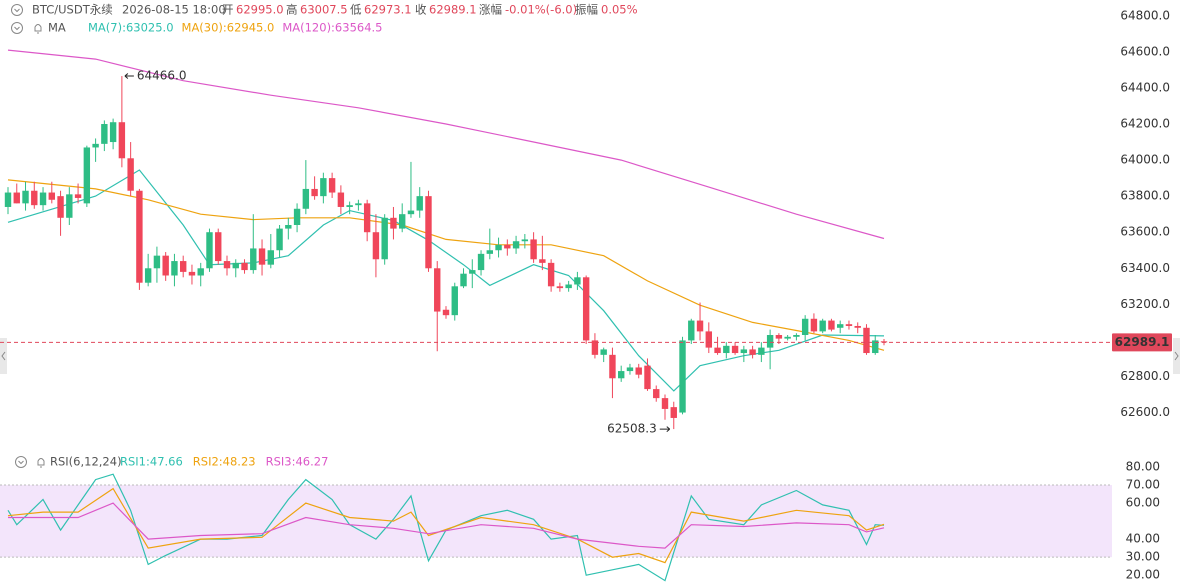 Image resolution: width=1180 pixels, height=587 pixels. What do you see at coordinates (324, 10) in the screenshot?
I see `high-value: 63007.5` at bounding box center [324, 10].